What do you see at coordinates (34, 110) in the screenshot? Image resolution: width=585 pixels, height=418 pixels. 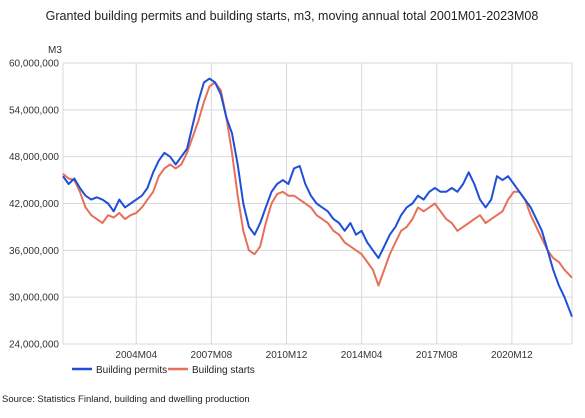 I see `y-tick-label: 54,000,000` at bounding box center [34, 110].